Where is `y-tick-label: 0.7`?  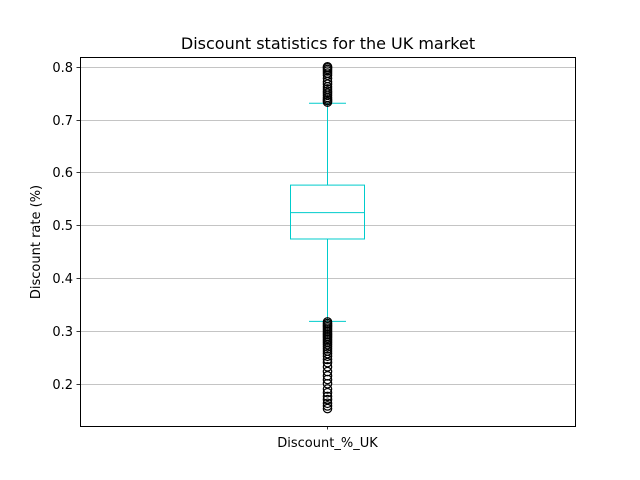
y-tick-label: 0.7 is located at coordinates (62, 121).